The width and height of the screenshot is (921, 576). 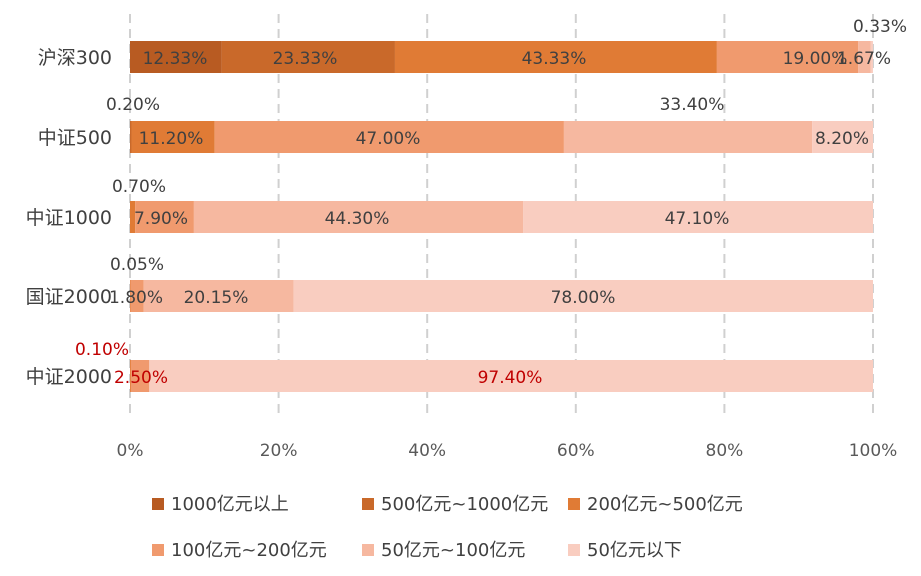 I want to click on data-label: 11.20%, so click(x=171, y=139).